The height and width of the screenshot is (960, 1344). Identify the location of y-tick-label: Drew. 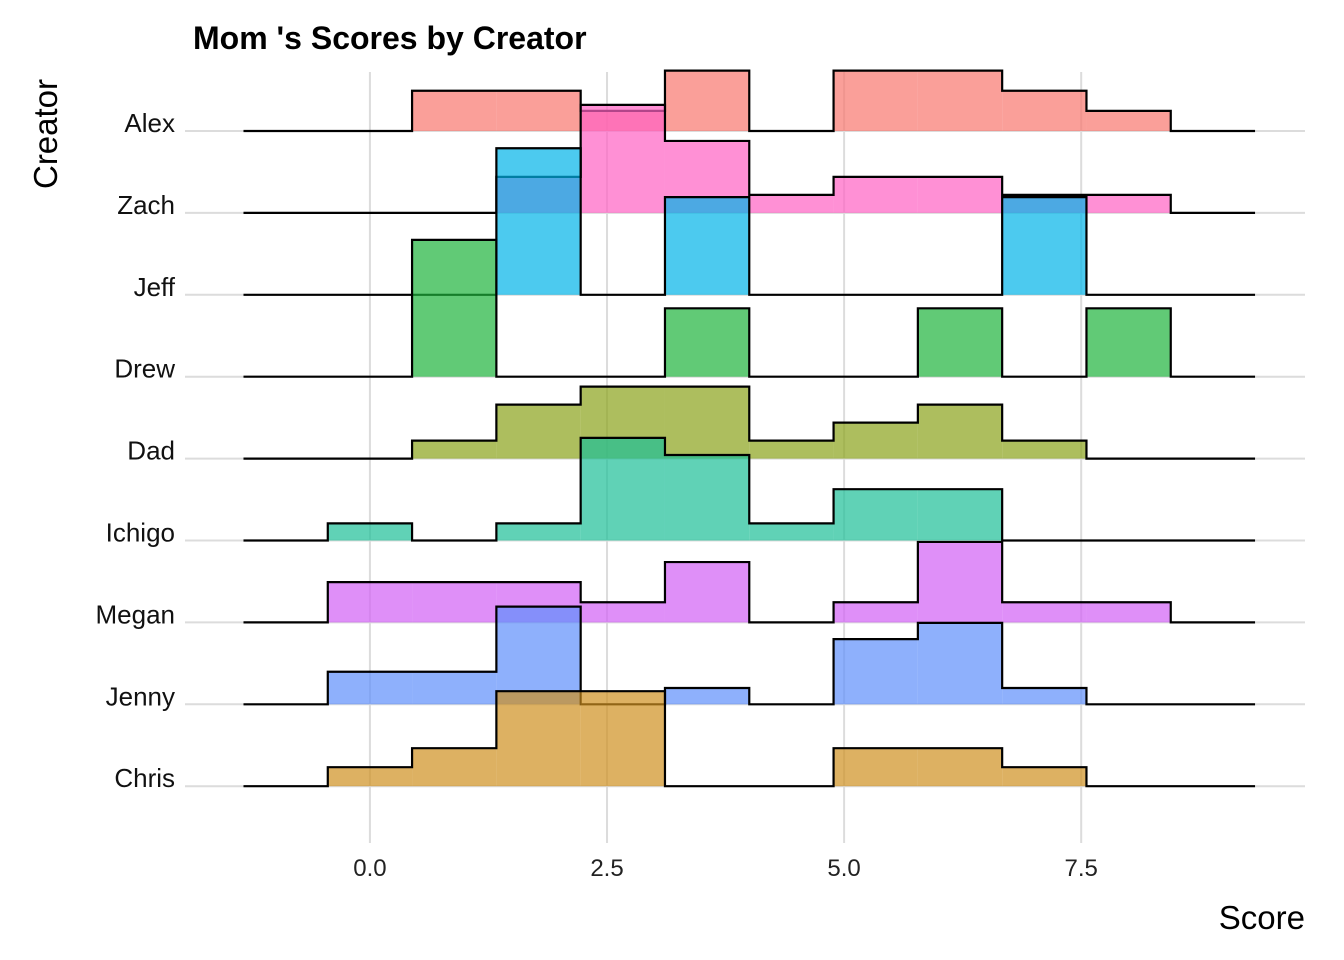
(144, 369).